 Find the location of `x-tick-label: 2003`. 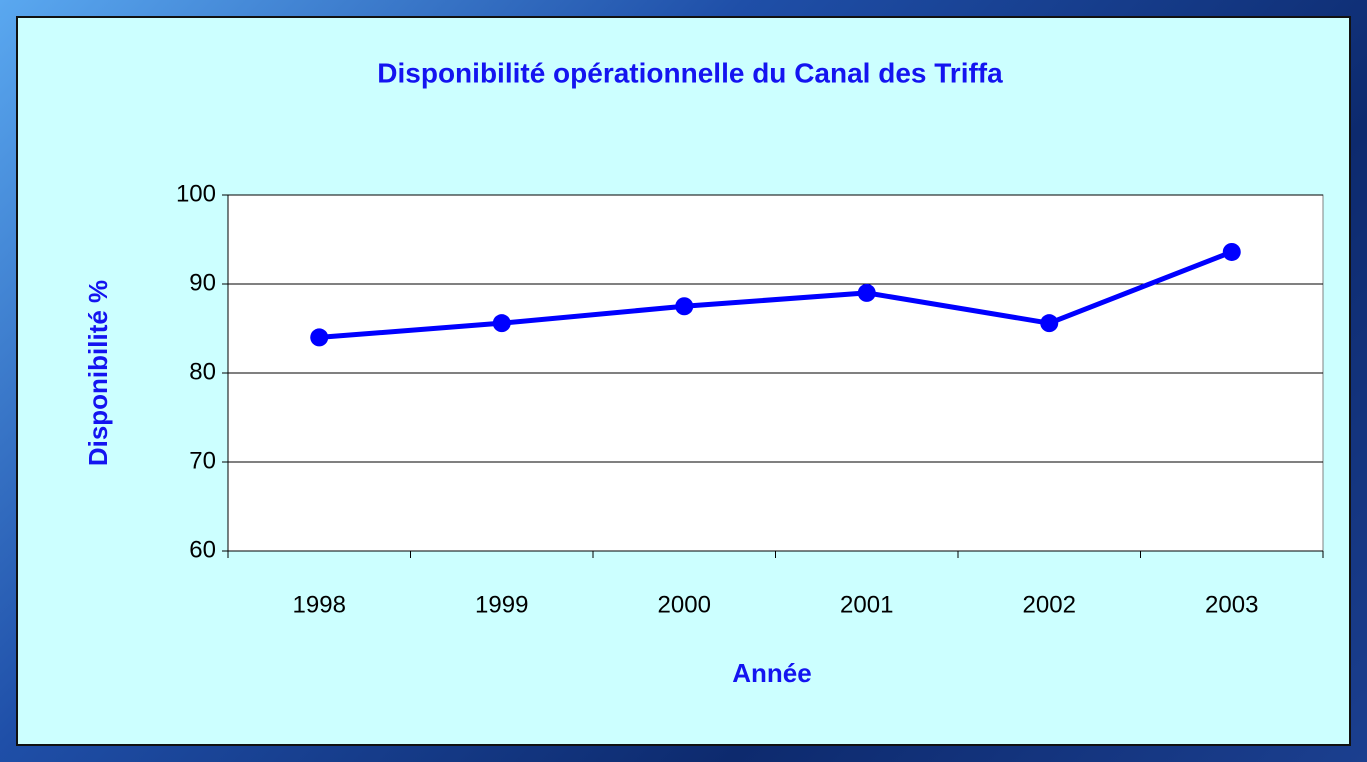

x-tick-label: 2003 is located at coordinates (1231, 604).